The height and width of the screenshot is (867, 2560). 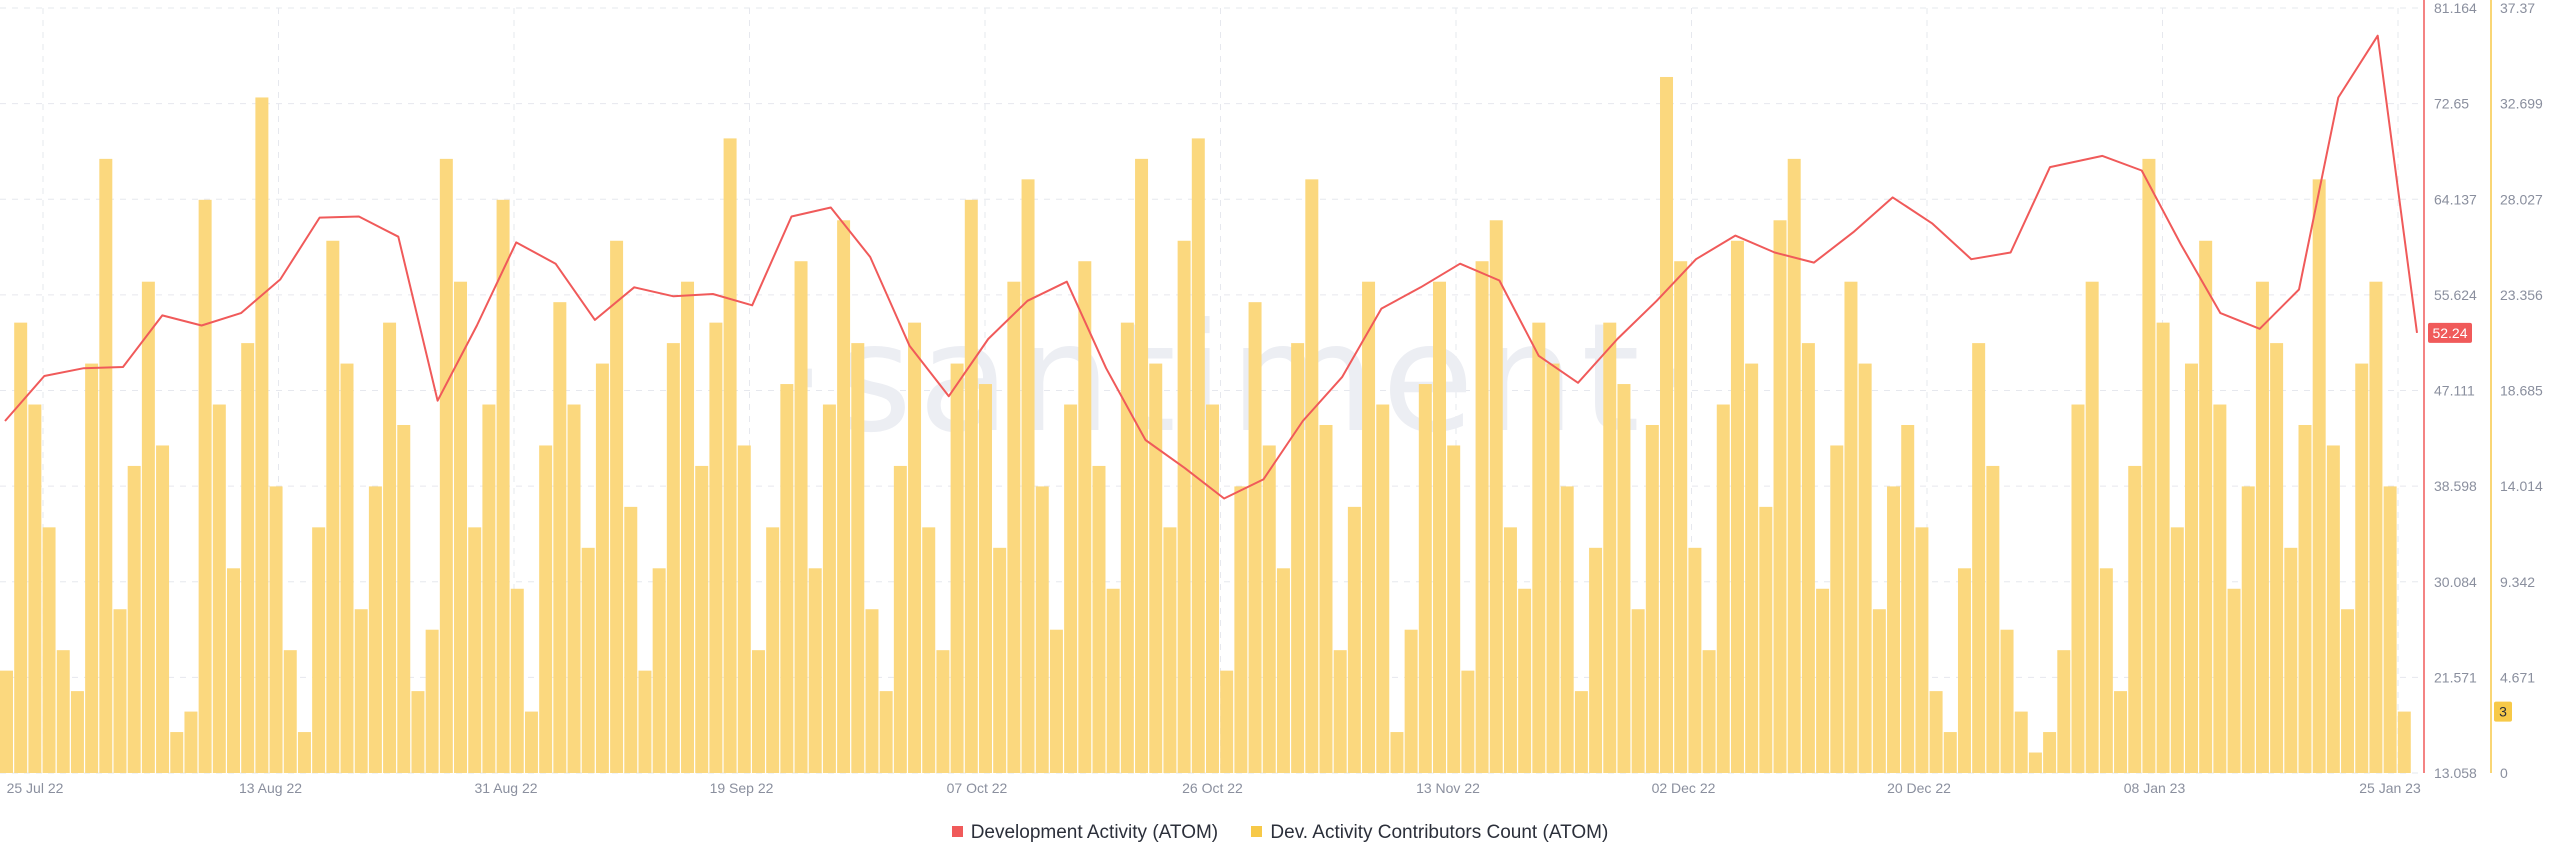 What do you see at coordinates (1257, 831) in the screenshot?
I see `legend-swatch-contributors` at bounding box center [1257, 831].